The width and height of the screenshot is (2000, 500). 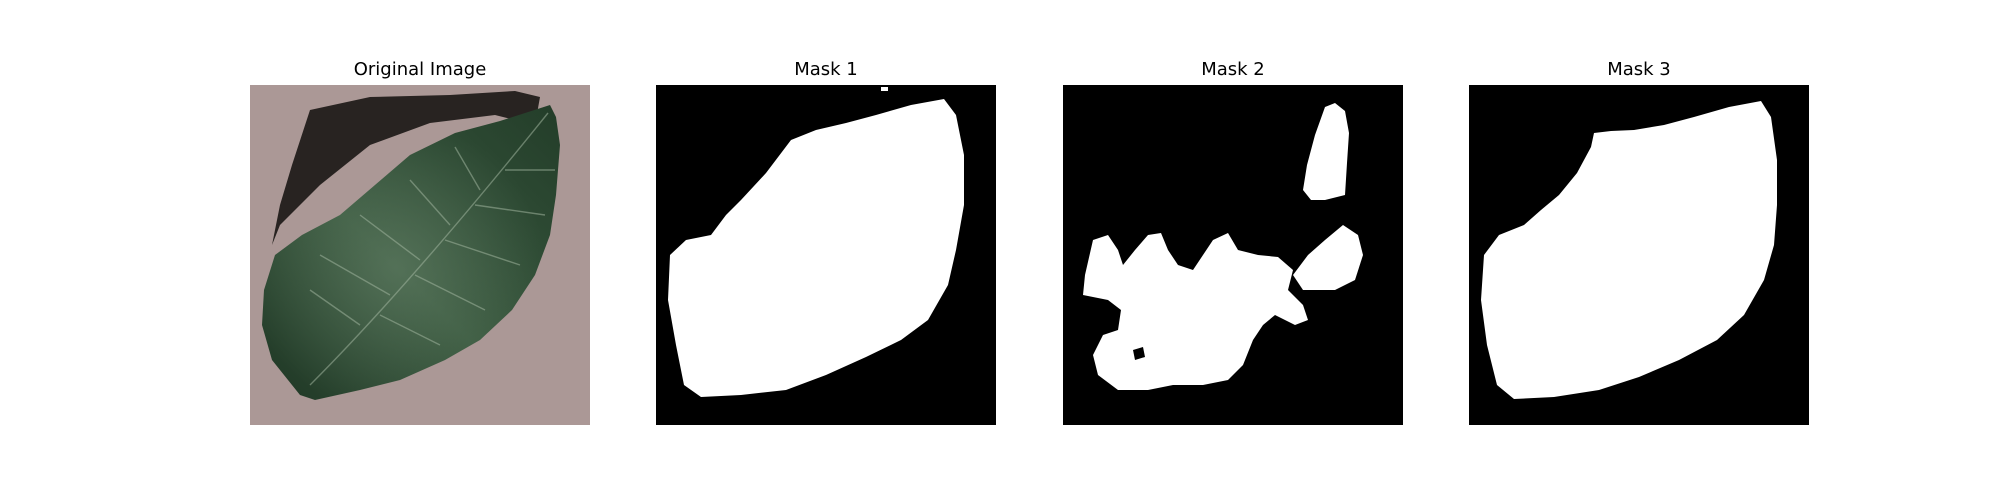 I want to click on original-leaf-image, so click(x=420, y=255).